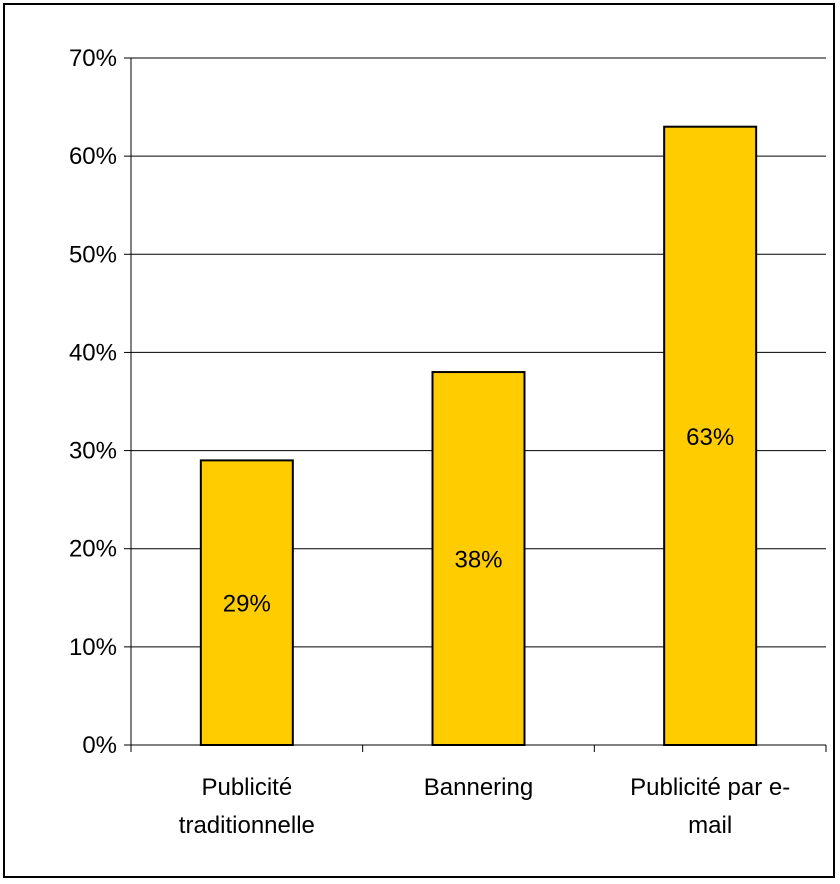 This screenshot has width=840, height=884. What do you see at coordinates (247, 806) in the screenshot?
I see `category-label-0: Publicité traditionnelle` at bounding box center [247, 806].